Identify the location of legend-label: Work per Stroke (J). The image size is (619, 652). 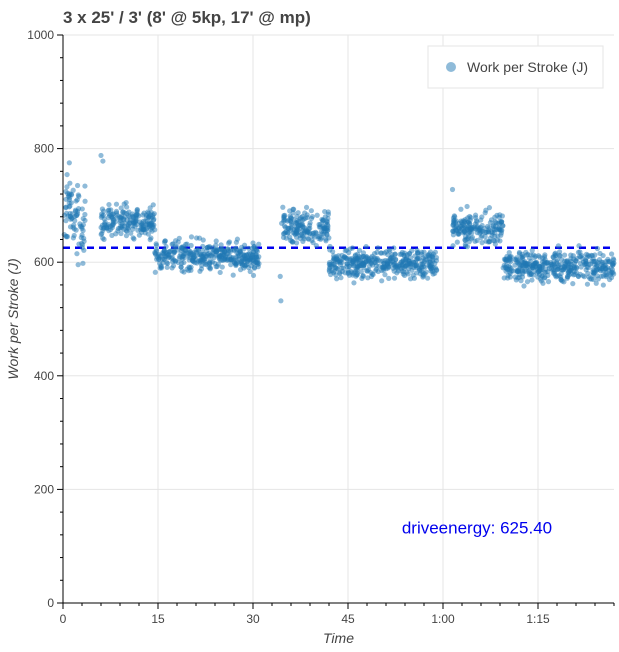
(527, 67).